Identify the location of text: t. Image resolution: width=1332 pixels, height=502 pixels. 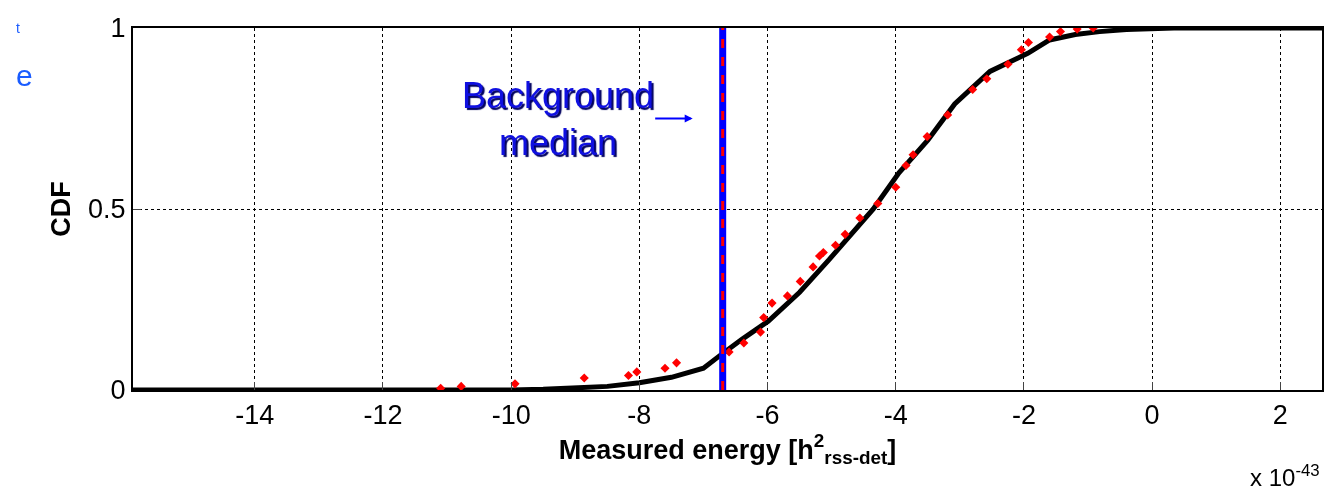
(18, 28).